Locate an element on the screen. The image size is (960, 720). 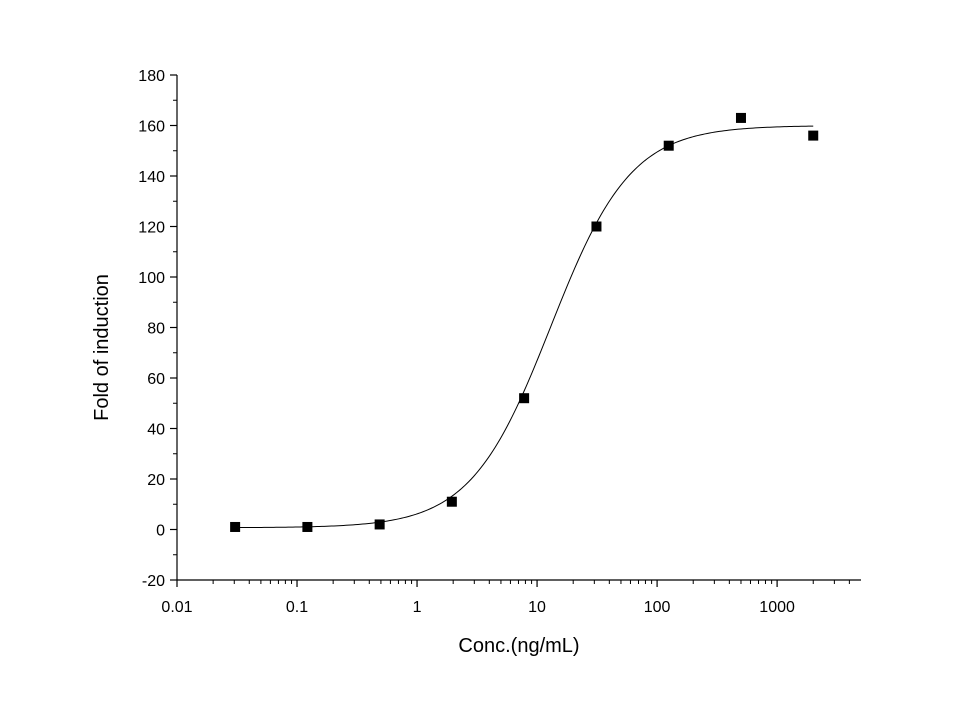
y-tick-label: 140 is located at coordinates (151, 177).